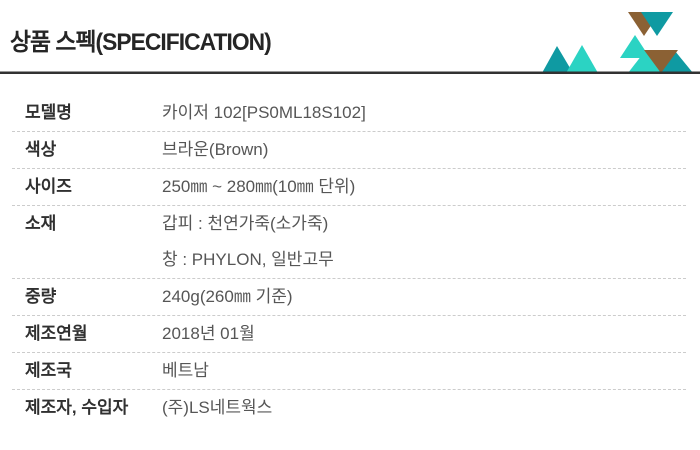 Image resolution: width=700 pixels, height=450 pixels. What do you see at coordinates (48, 112) in the screenshot?
I see `spec-label: 모델명` at bounding box center [48, 112].